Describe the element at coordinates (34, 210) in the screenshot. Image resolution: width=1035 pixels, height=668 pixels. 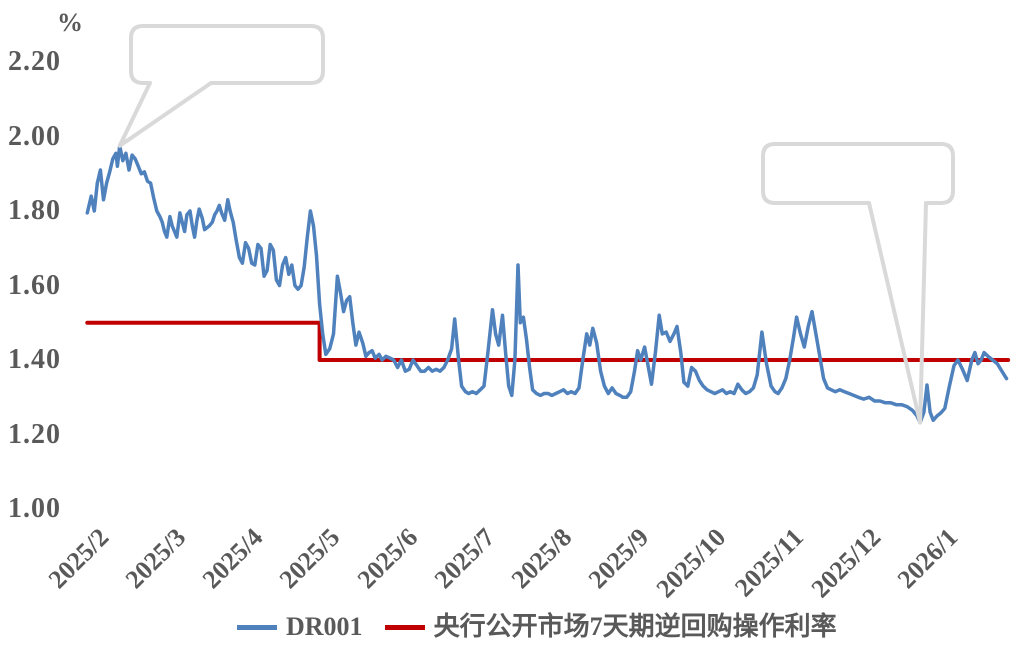
I see `y-tick-label: 1.80` at that location.